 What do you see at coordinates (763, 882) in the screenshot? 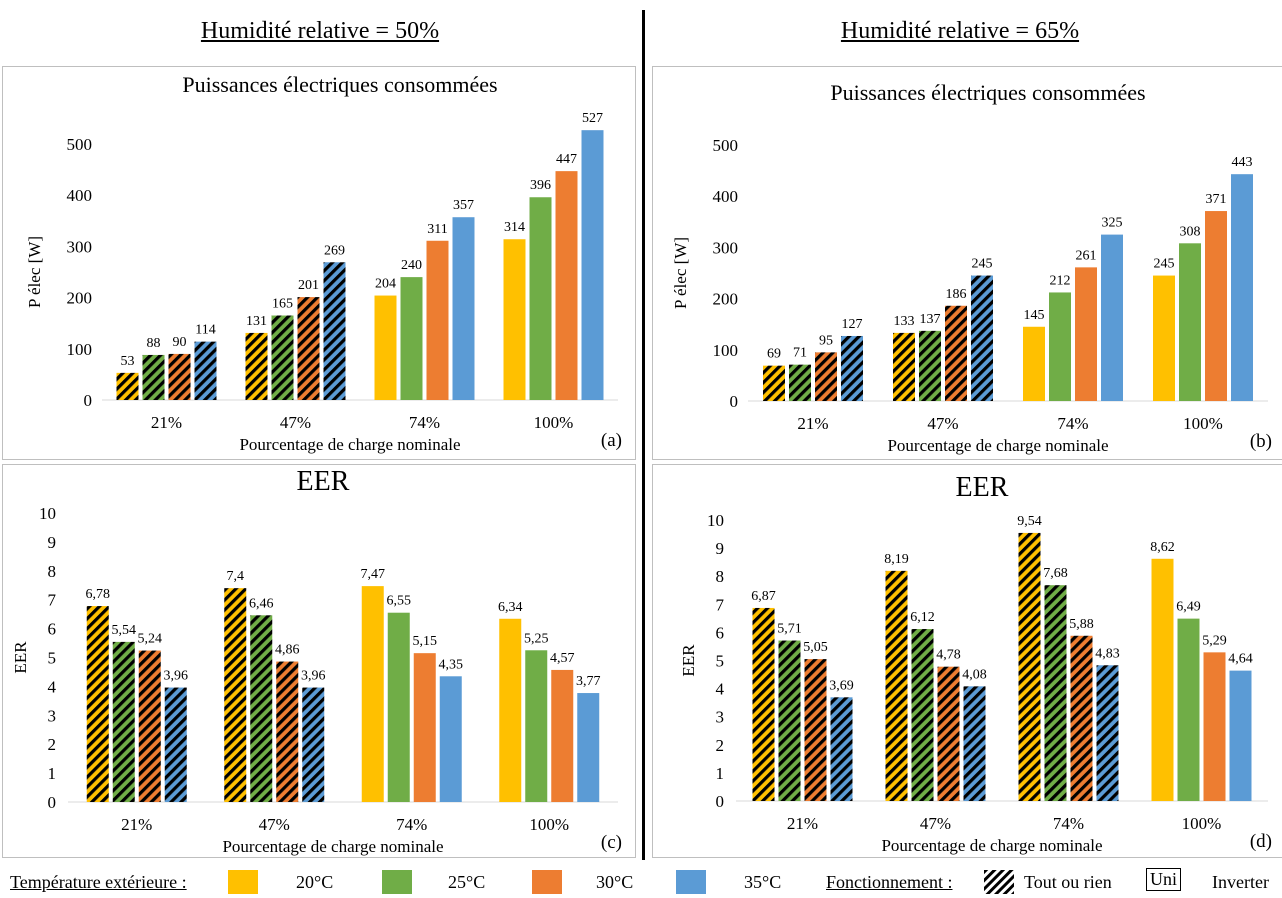
I see `legend-35c: 35°C` at bounding box center [763, 882].